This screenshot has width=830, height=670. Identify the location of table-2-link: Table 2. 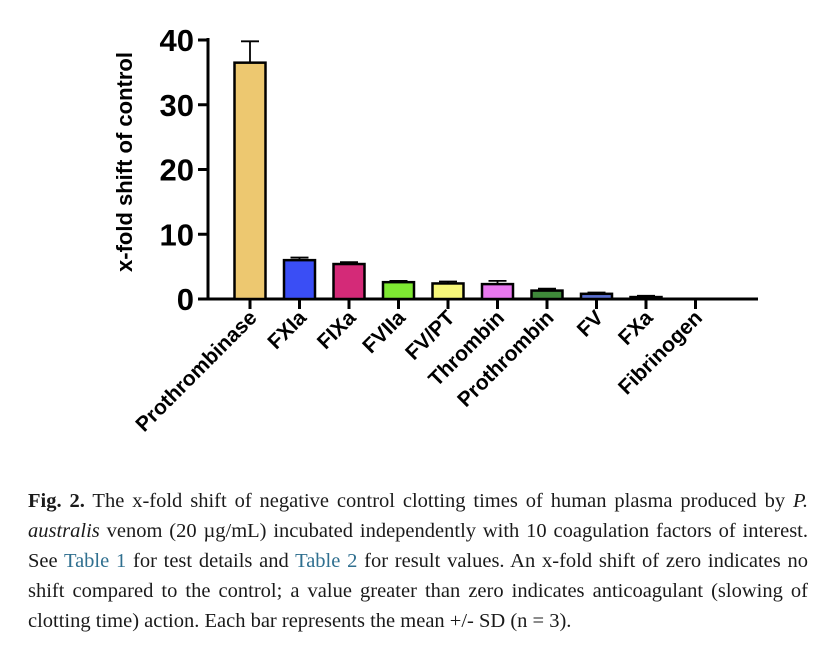
(326, 561).